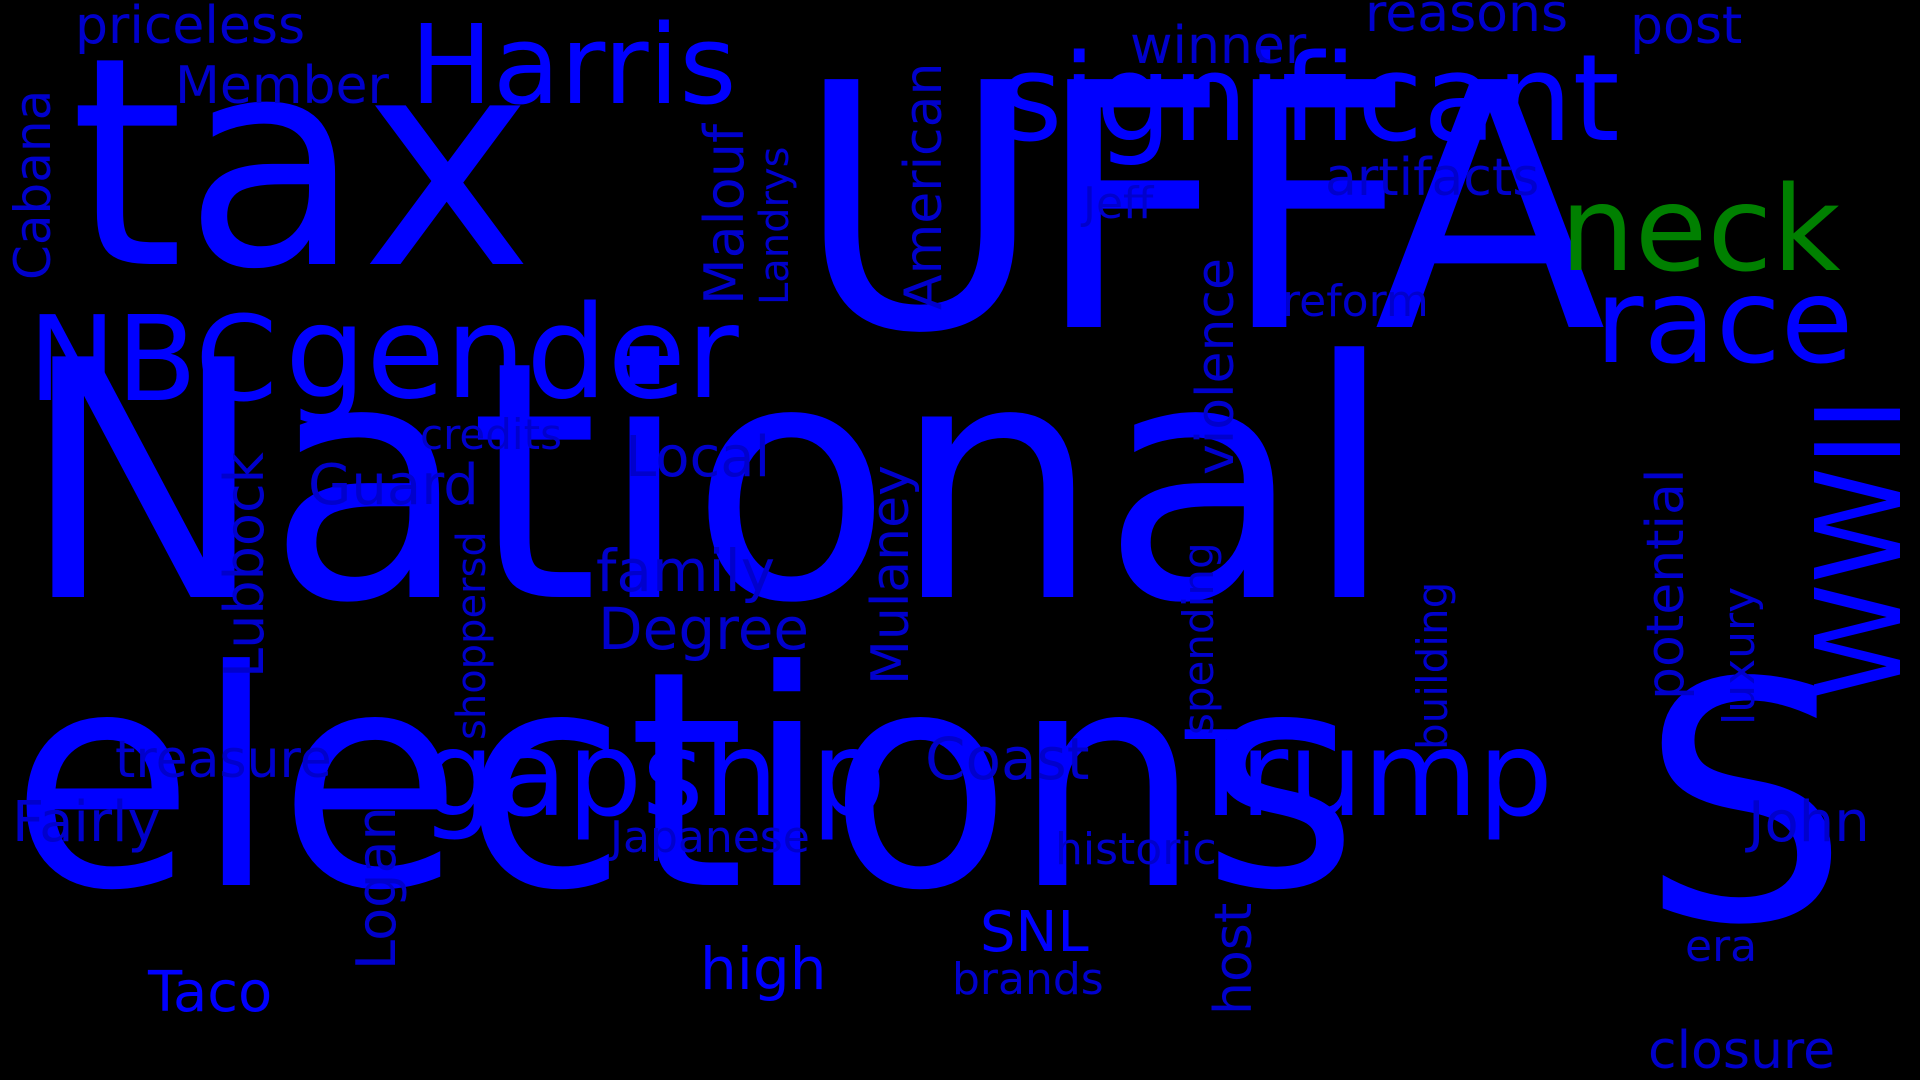  I want to click on word-host: host, so click(1234, 958).